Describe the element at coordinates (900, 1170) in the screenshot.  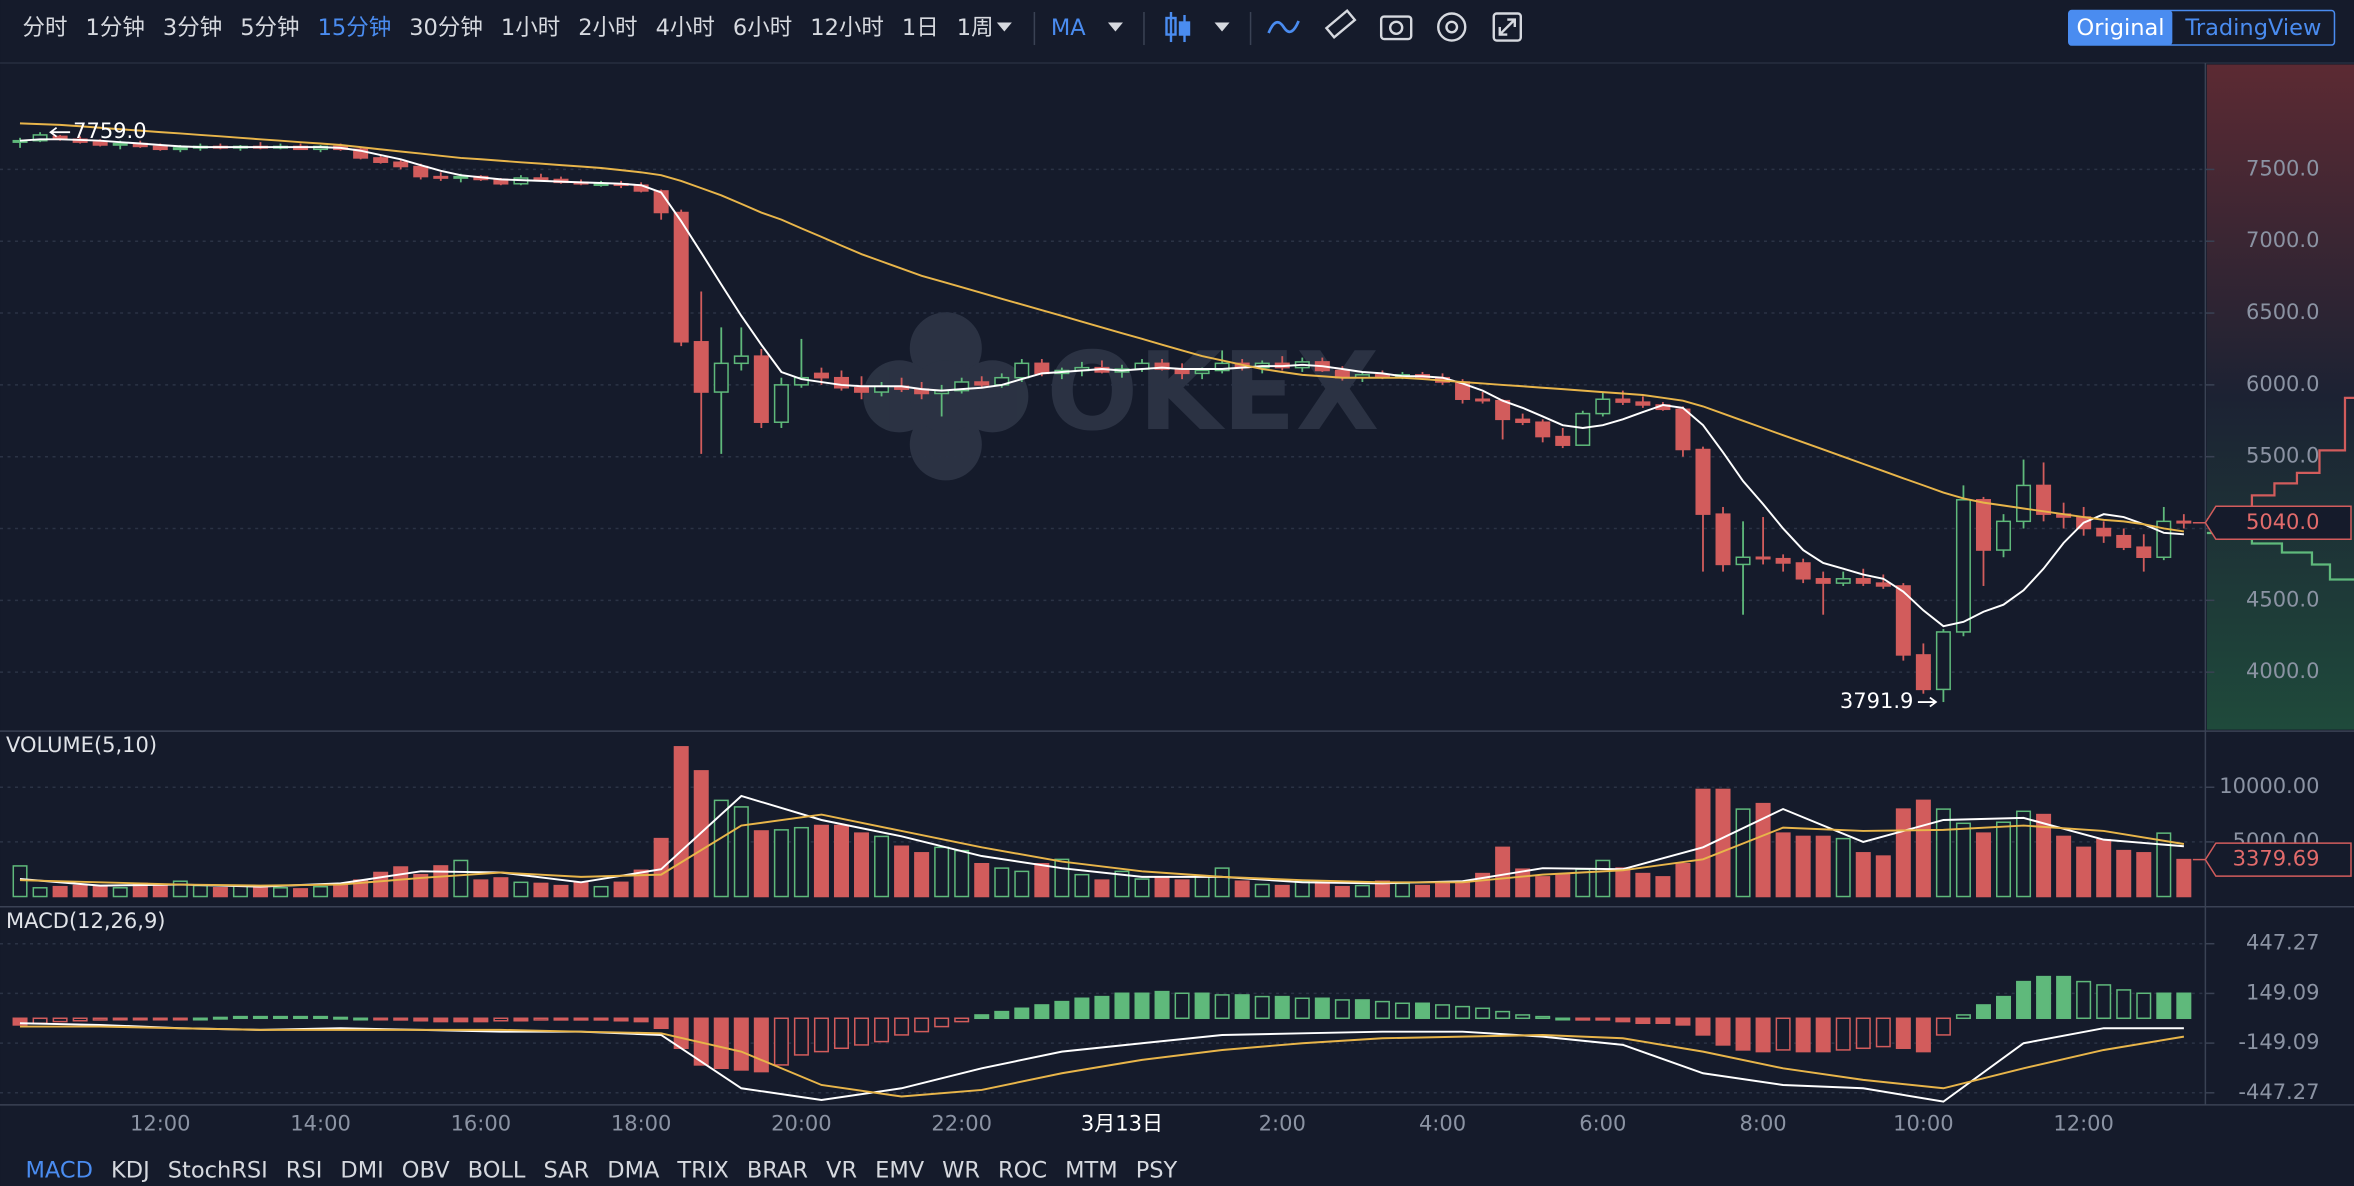
I see `indicator-tab: EMV` at that location.